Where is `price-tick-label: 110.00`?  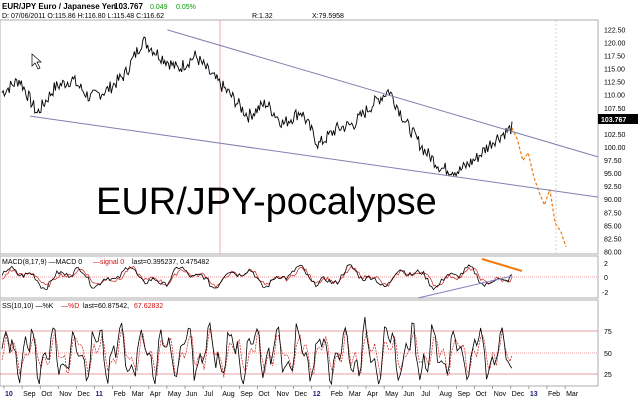
price-tick-label: 110.00 is located at coordinates (614, 96).